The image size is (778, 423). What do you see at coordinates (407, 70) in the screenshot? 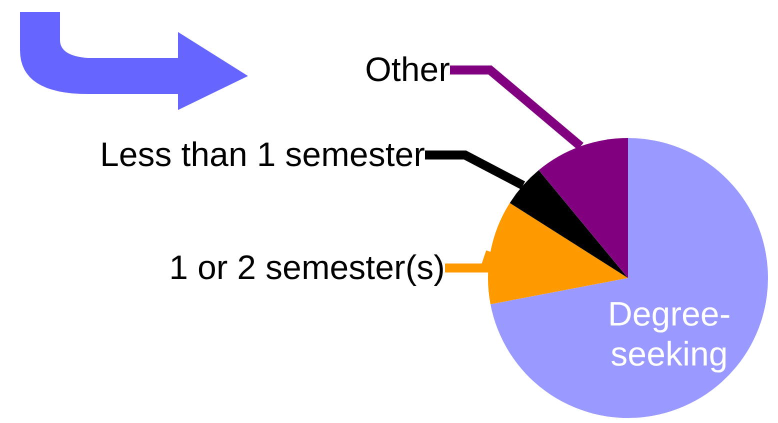
I see `slice-label: Other` at bounding box center [407, 70].